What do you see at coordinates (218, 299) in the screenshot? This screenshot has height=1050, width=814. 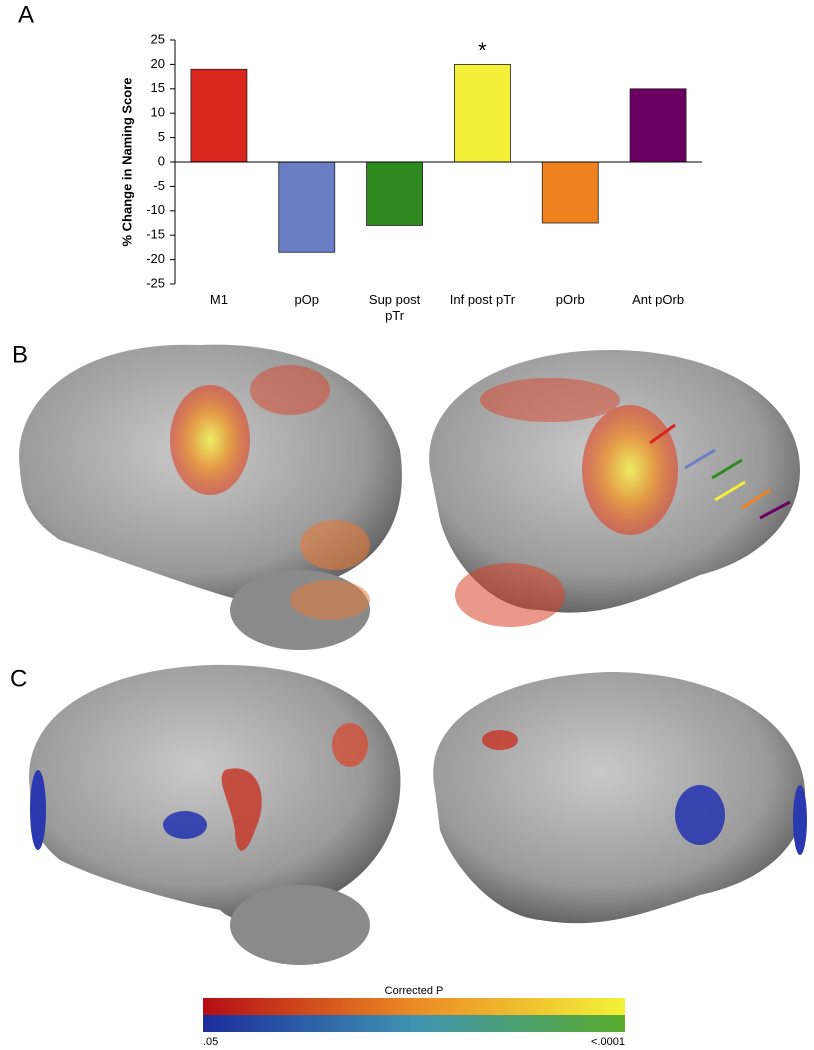 I see `x-tick-label: M1` at bounding box center [218, 299].